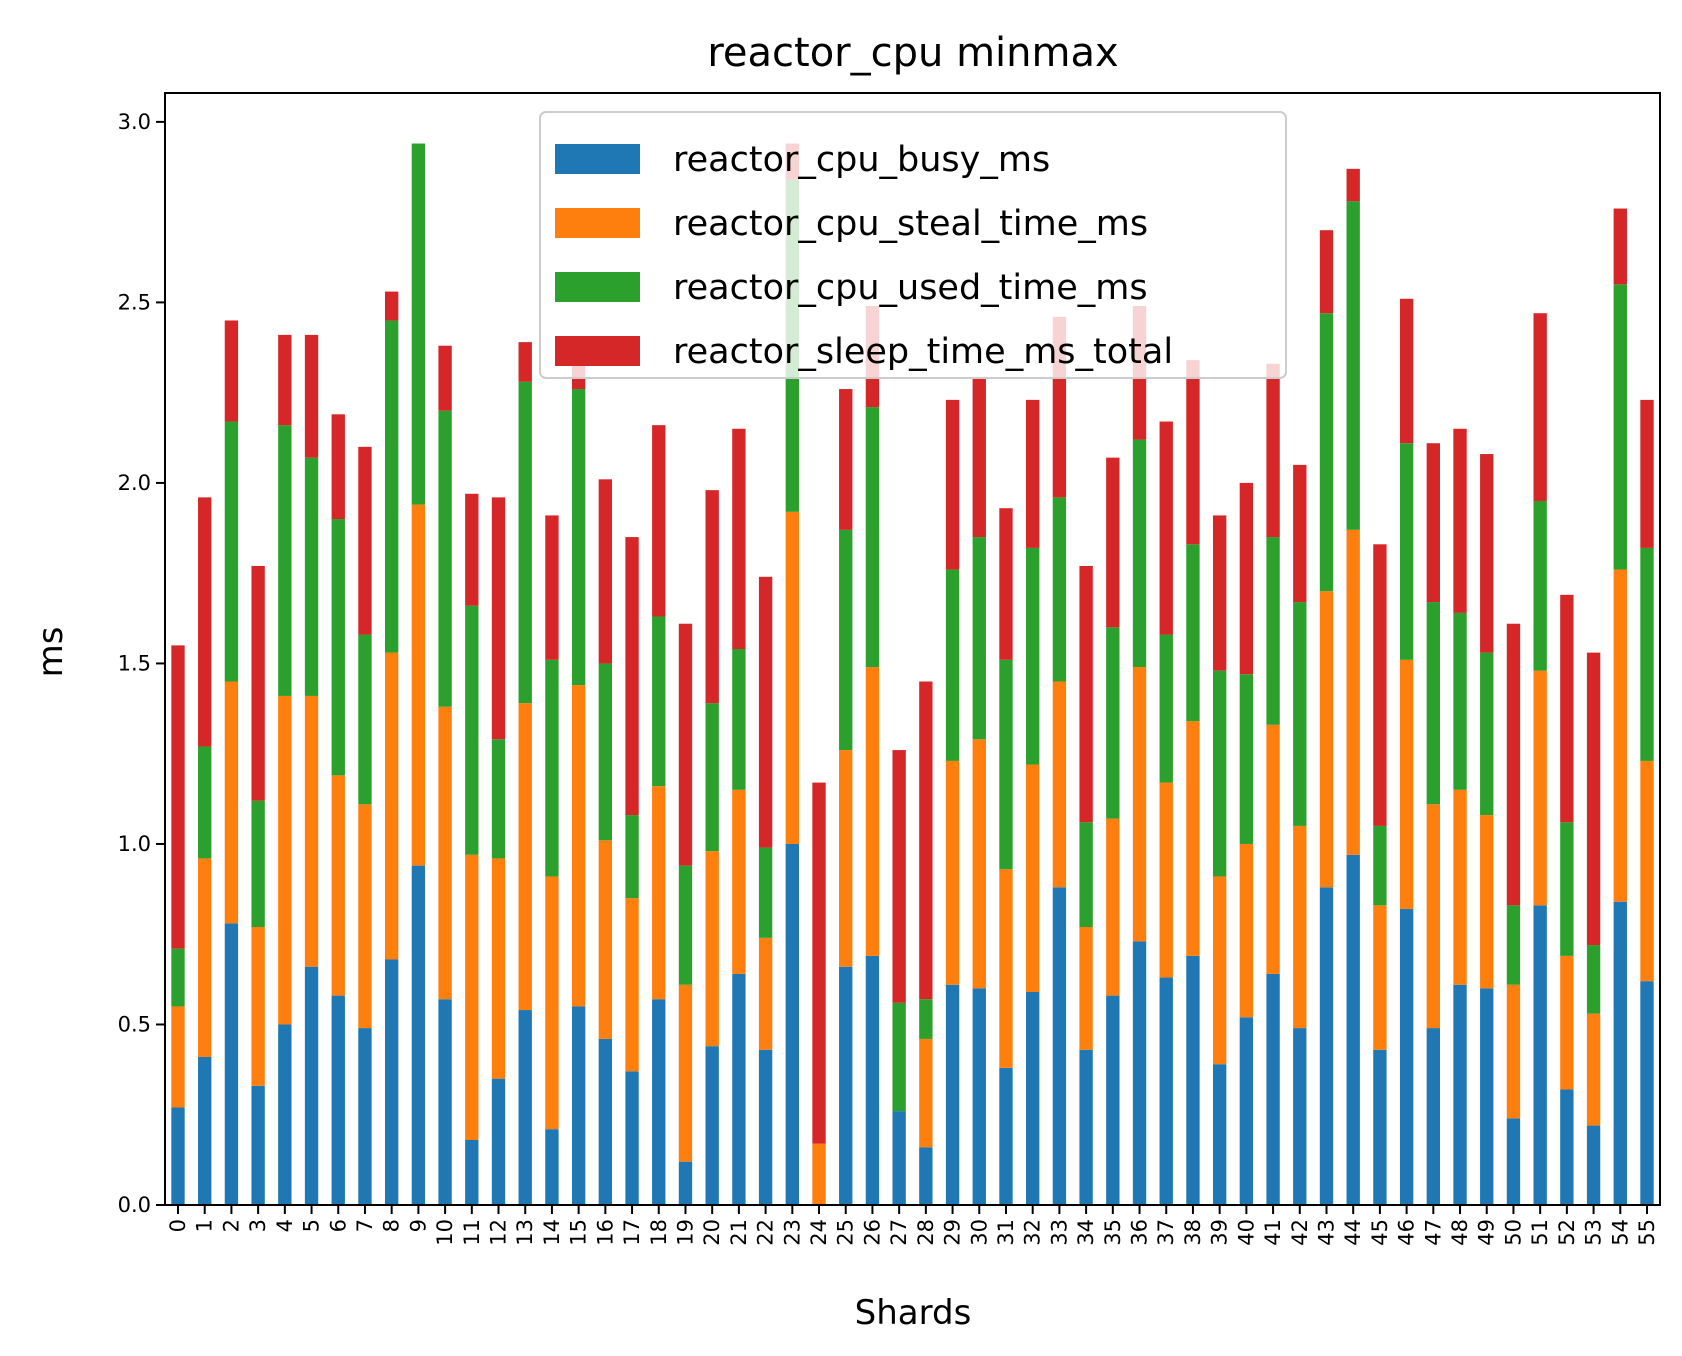  I want to click on x-tick-label: 37, so click(1166, 1232).